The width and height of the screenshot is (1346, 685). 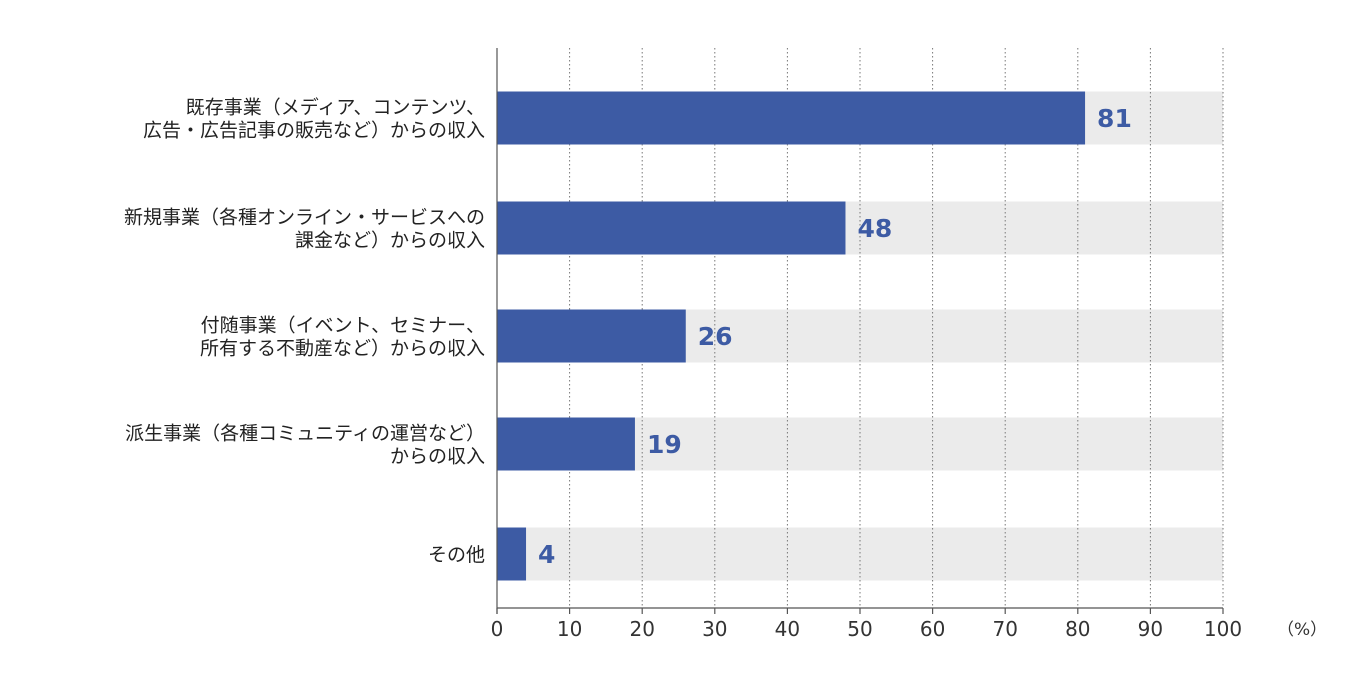 I want to click on x-tick-label: 10, so click(x=569, y=629).